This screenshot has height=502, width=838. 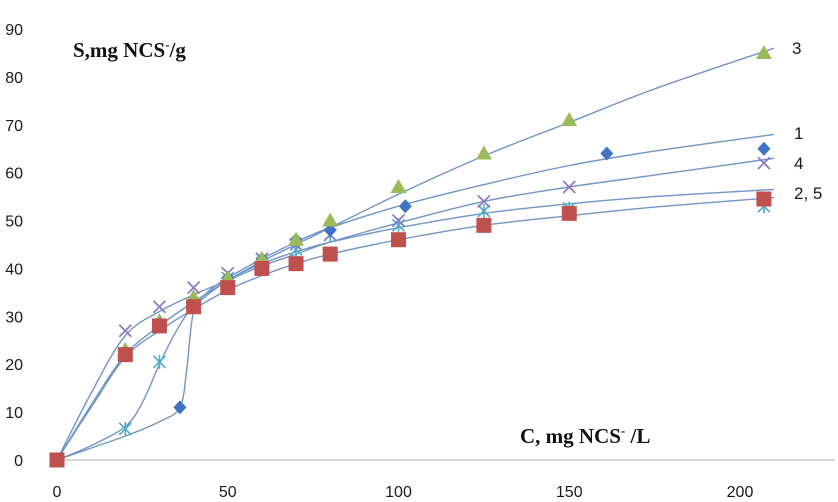 I want to click on x-tick-label: 150, so click(x=569, y=492).